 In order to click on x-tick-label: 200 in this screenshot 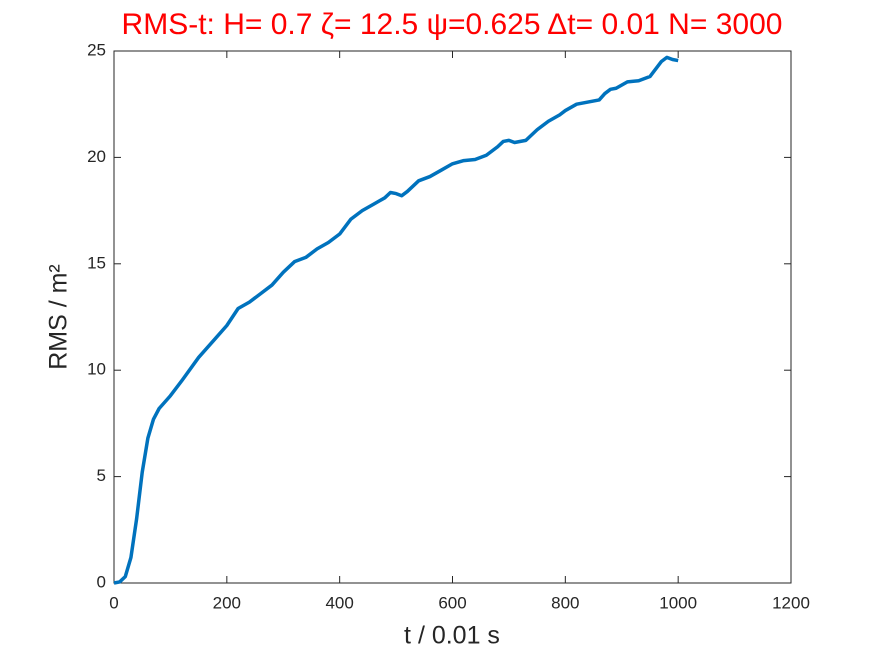, I will do `click(227, 602)`.